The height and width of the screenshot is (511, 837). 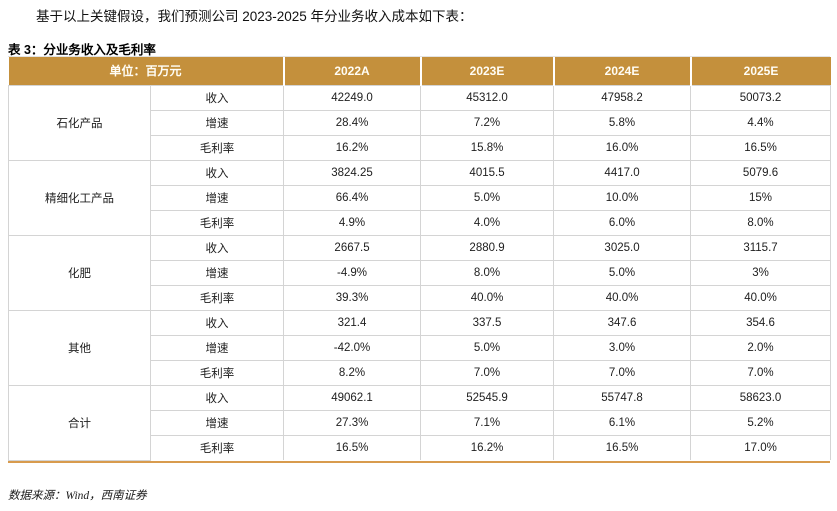 What do you see at coordinates (622, 397) in the screenshot?
I see `cell-value: 55747.8` at bounding box center [622, 397].